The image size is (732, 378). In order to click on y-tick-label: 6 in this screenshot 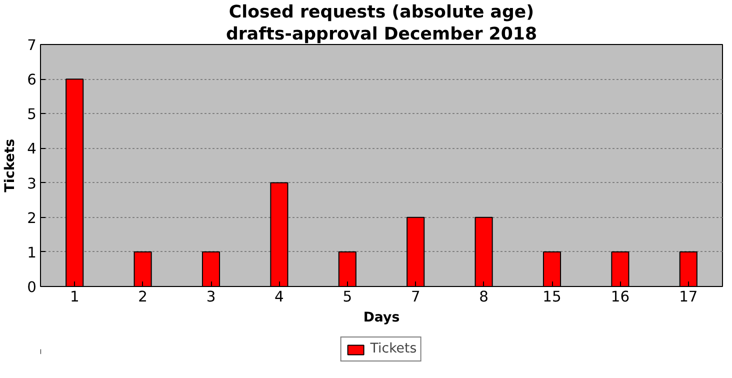, I will do `click(32, 80)`.